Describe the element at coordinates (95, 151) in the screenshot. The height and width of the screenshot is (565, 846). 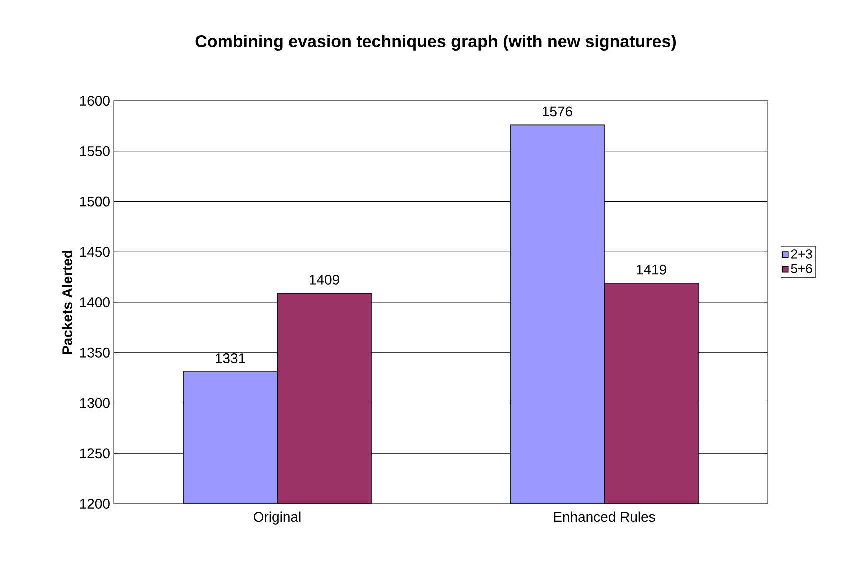
I see `y-tick-label: 1550` at that location.